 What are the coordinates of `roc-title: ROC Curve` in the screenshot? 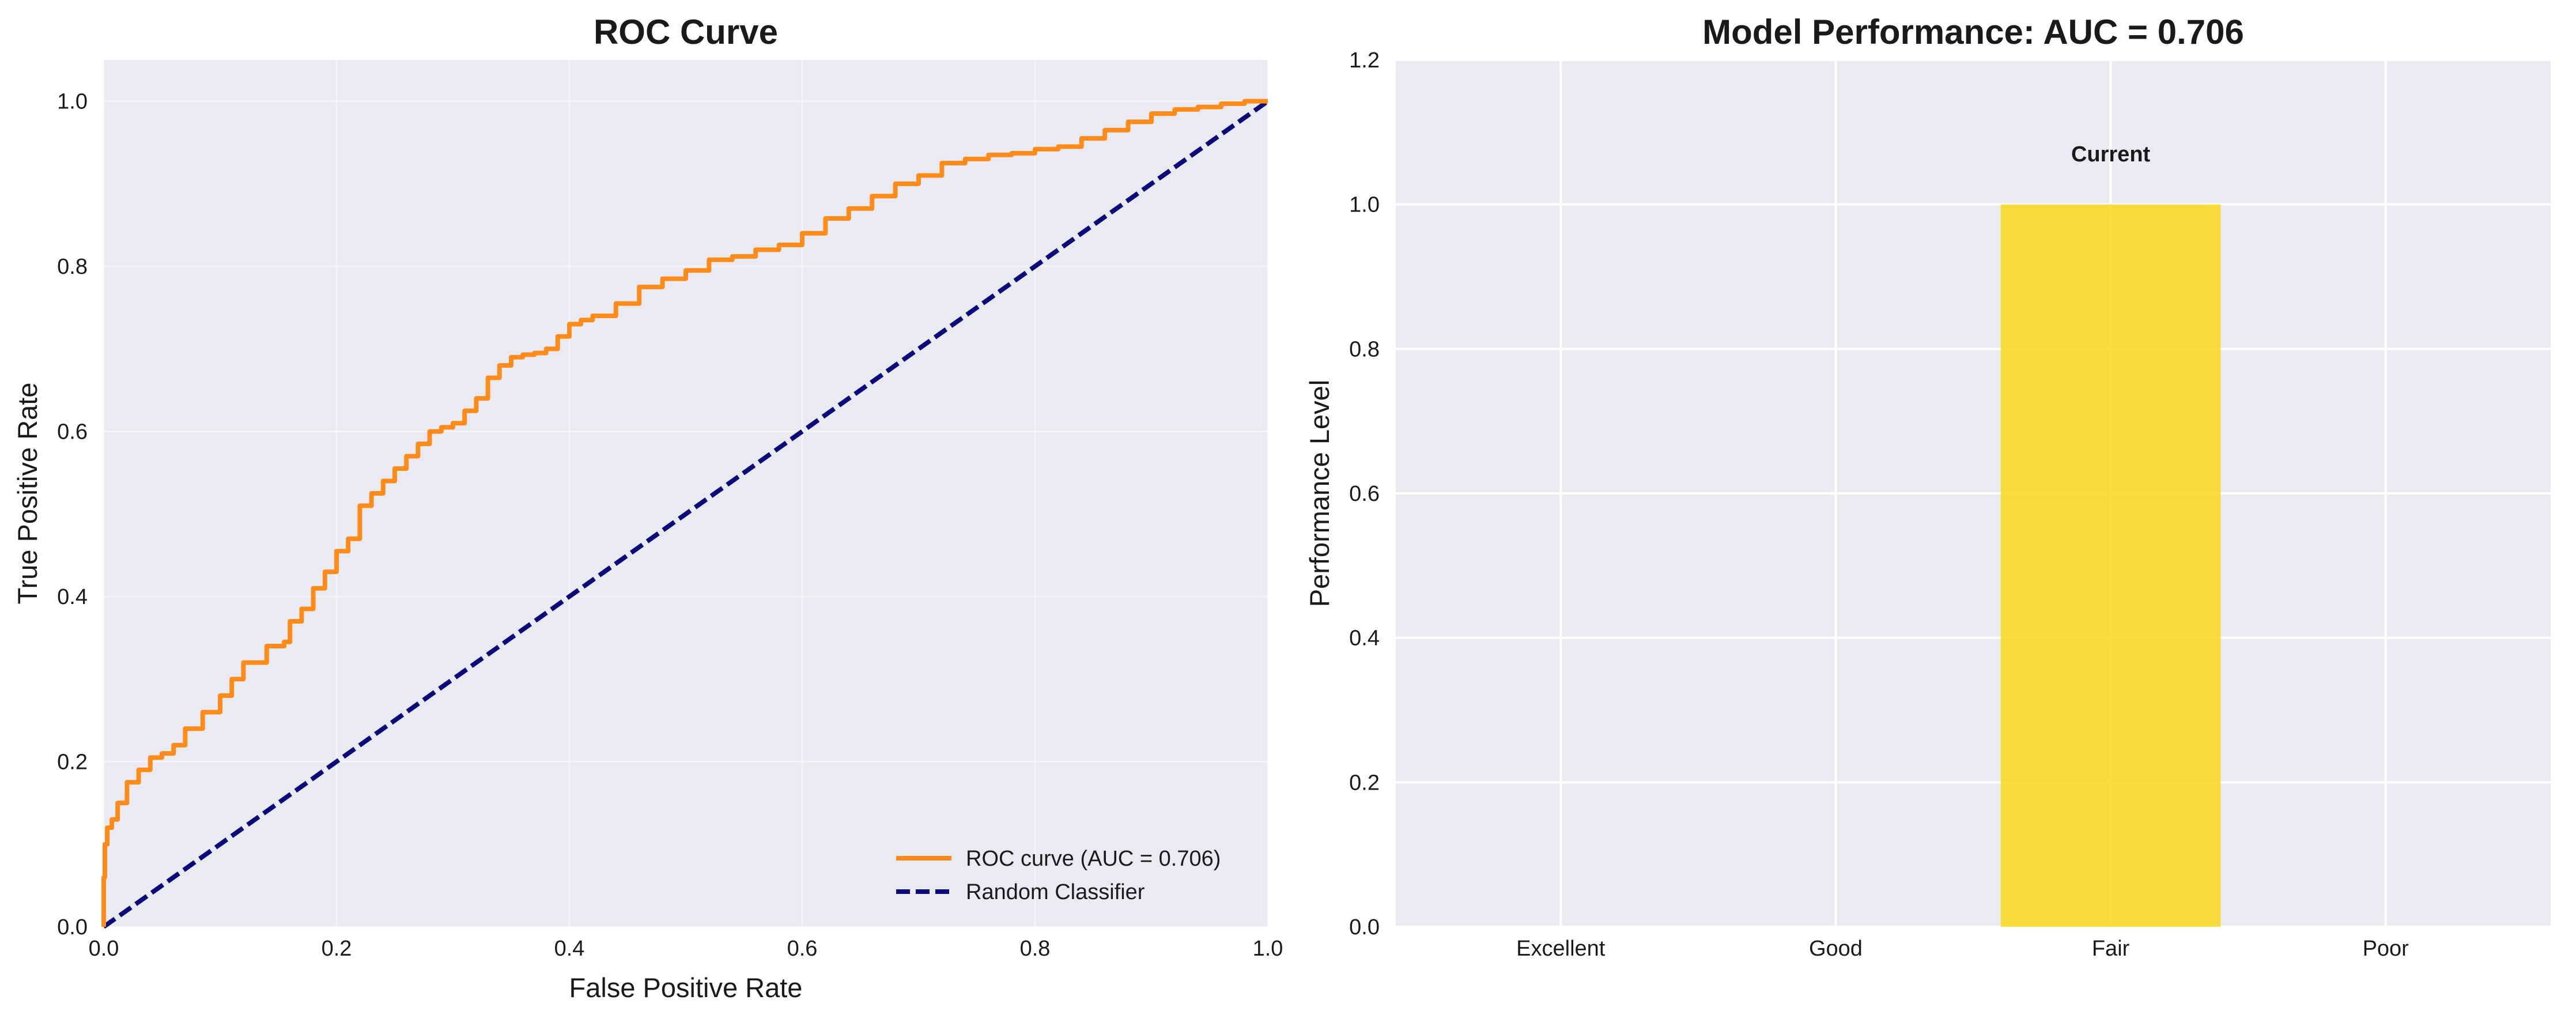 It's located at (686, 32).